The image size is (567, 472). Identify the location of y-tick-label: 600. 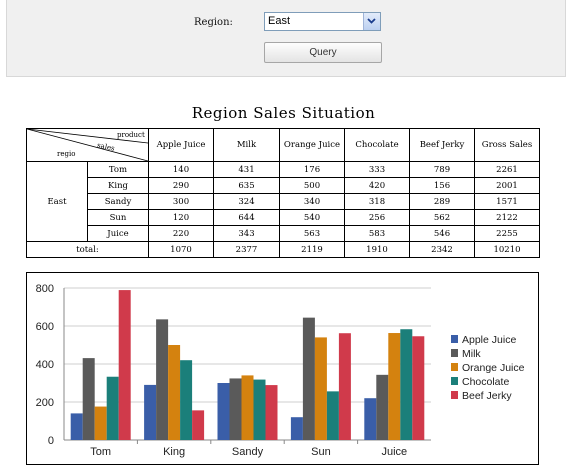
(45, 327).